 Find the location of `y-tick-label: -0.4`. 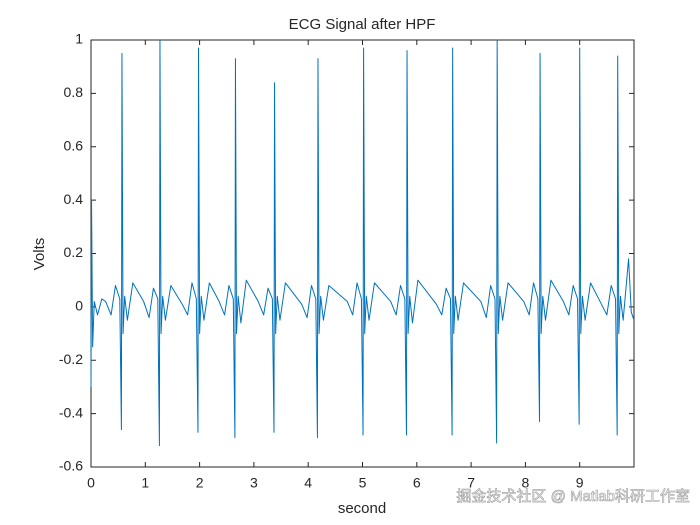

y-tick-label: -0.4 is located at coordinates (71, 412).